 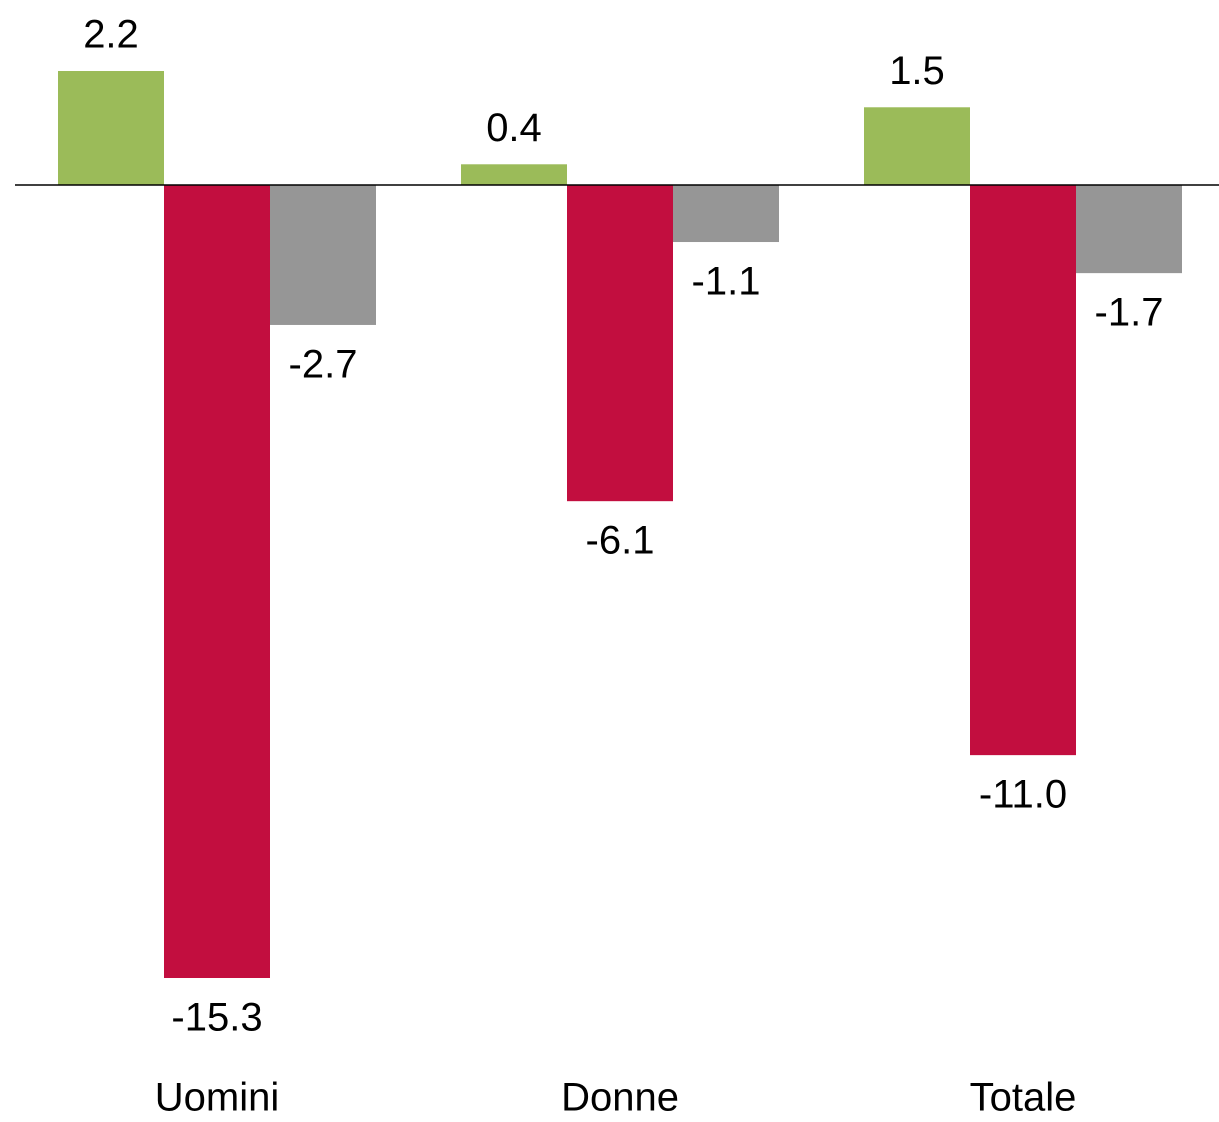 I want to click on x-tick-label: Uomini, so click(x=217, y=1098).